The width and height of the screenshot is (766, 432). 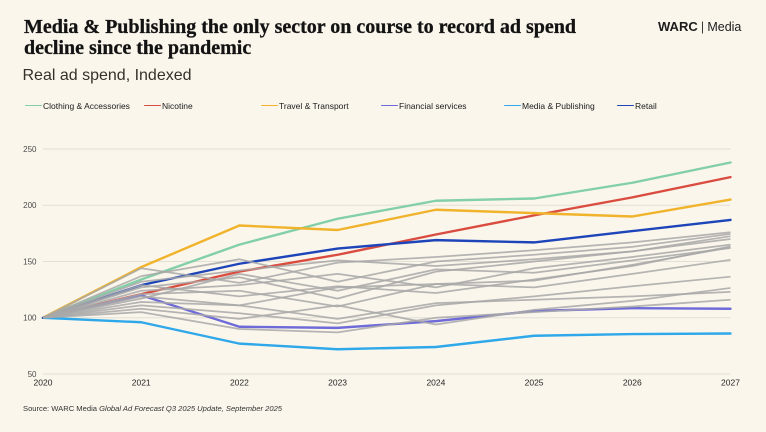 What do you see at coordinates (632, 383) in the screenshot?
I see `svg-text: 2026` at bounding box center [632, 383].